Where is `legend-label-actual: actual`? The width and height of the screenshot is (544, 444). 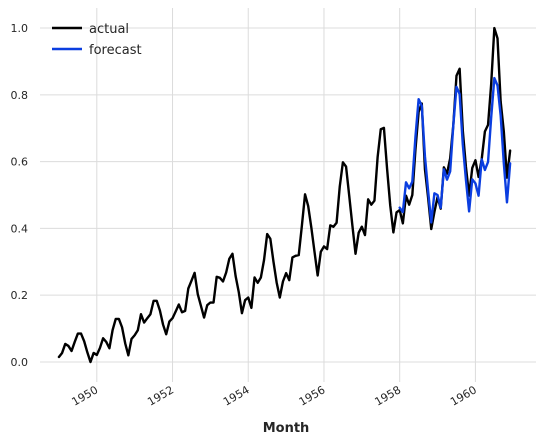
legend-label-actual: actual is located at coordinates (109, 29).